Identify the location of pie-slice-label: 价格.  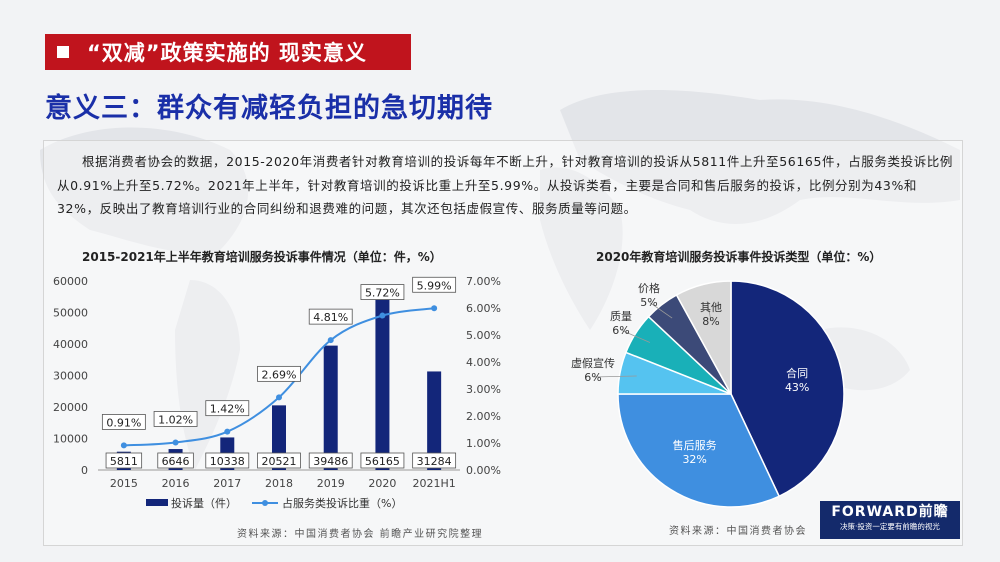
(649, 288).